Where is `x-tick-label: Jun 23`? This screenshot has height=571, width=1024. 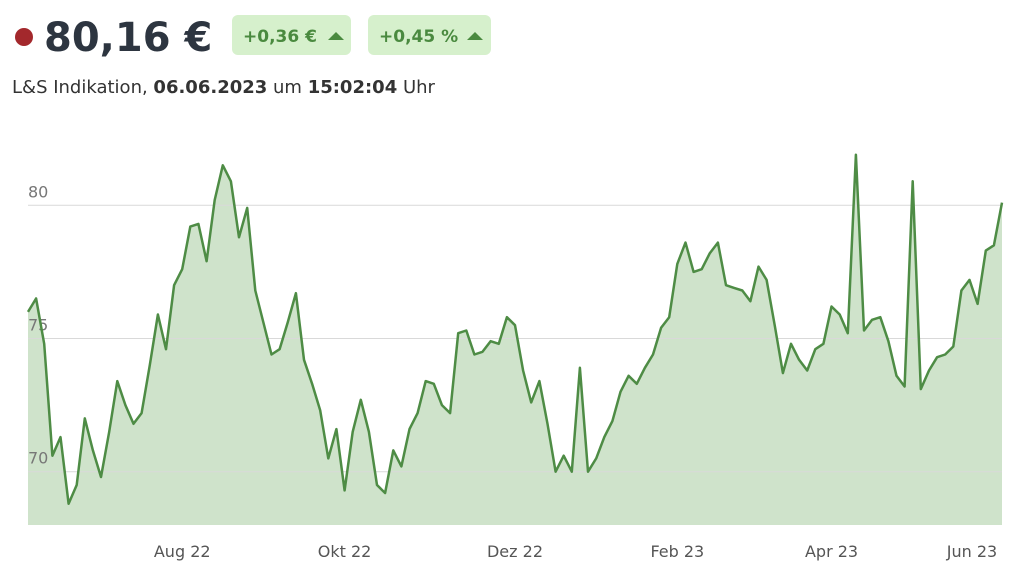
x-tick-label: Jun 23 is located at coordinates (971, 551).